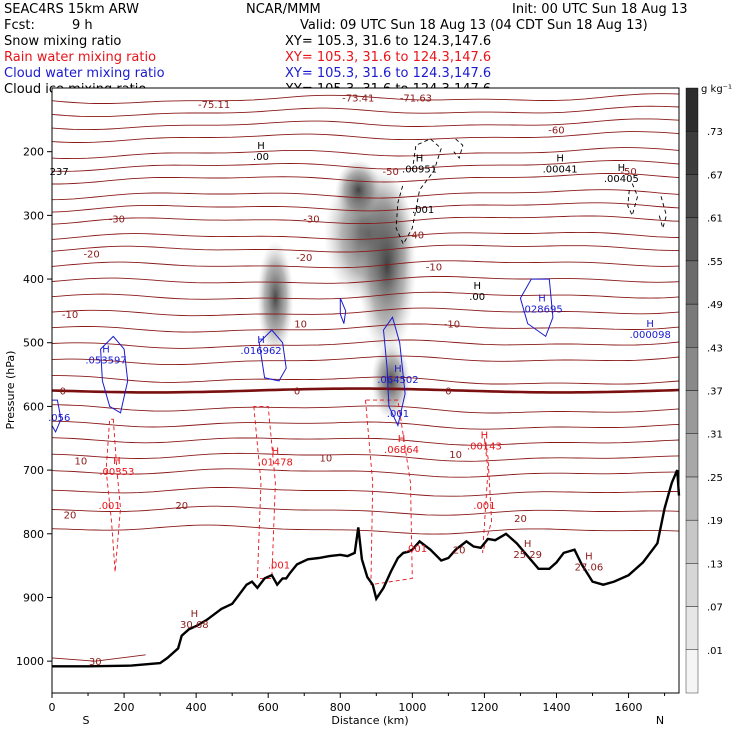 Image resolution: width=740 pixels, height=740 pixels. What do you see at coordinates (715, 175) in the screenshot?
I see `colorbar-label: .67` at bounding box center [715, 175].